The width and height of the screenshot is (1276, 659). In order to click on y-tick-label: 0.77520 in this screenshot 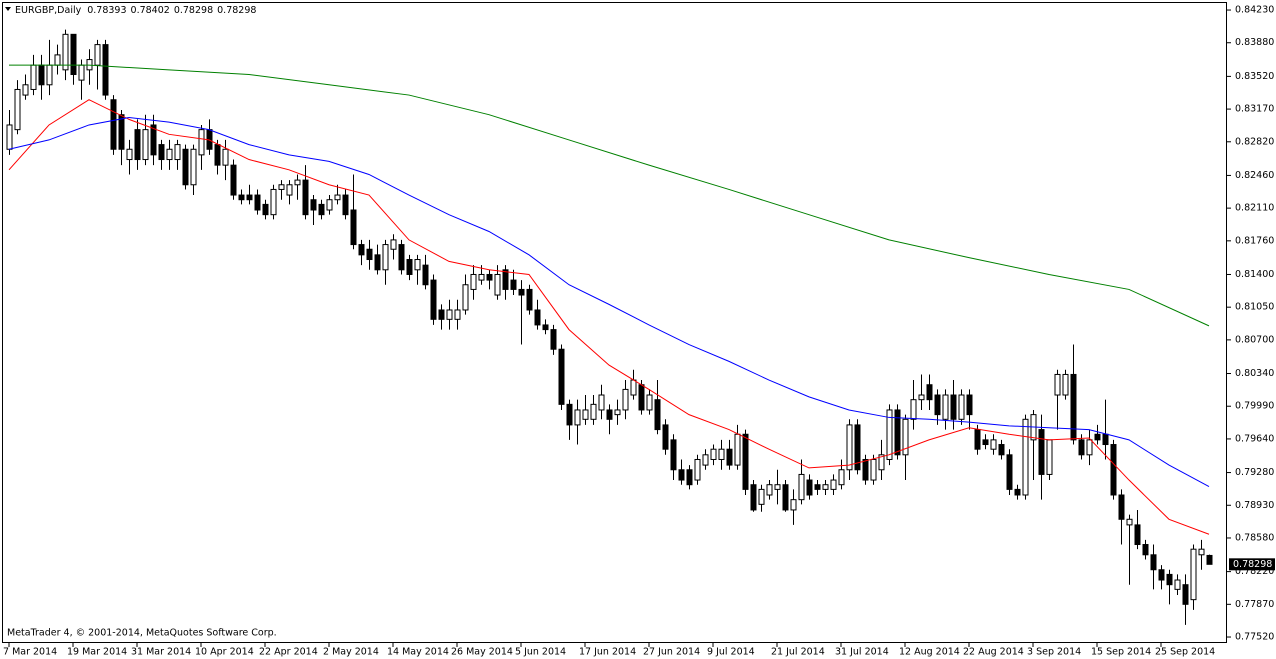, I will do `click(1254, 637)`.